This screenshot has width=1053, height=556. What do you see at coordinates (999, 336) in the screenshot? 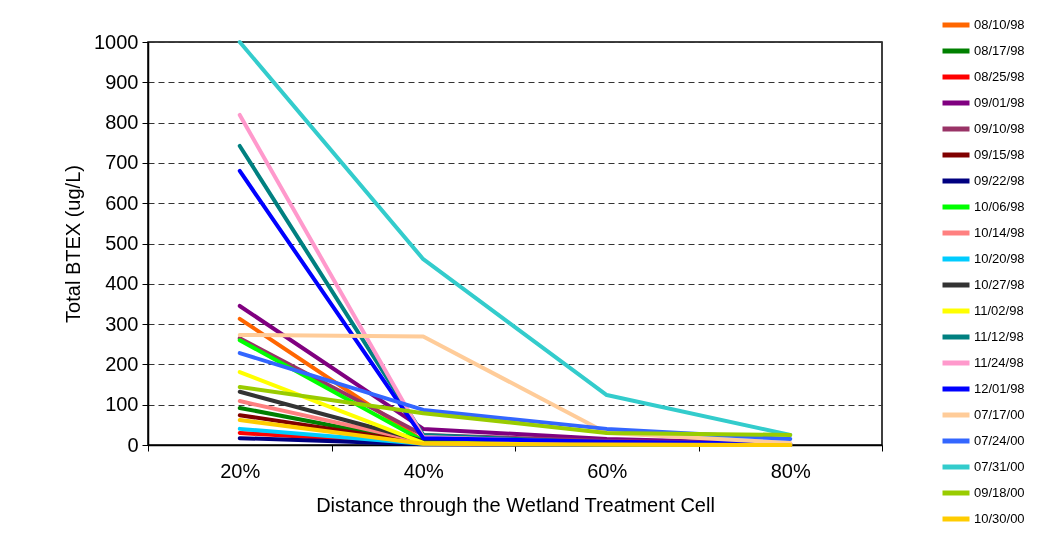
I see `legend-label: 11/12/98` at bounding box center [999, 336].